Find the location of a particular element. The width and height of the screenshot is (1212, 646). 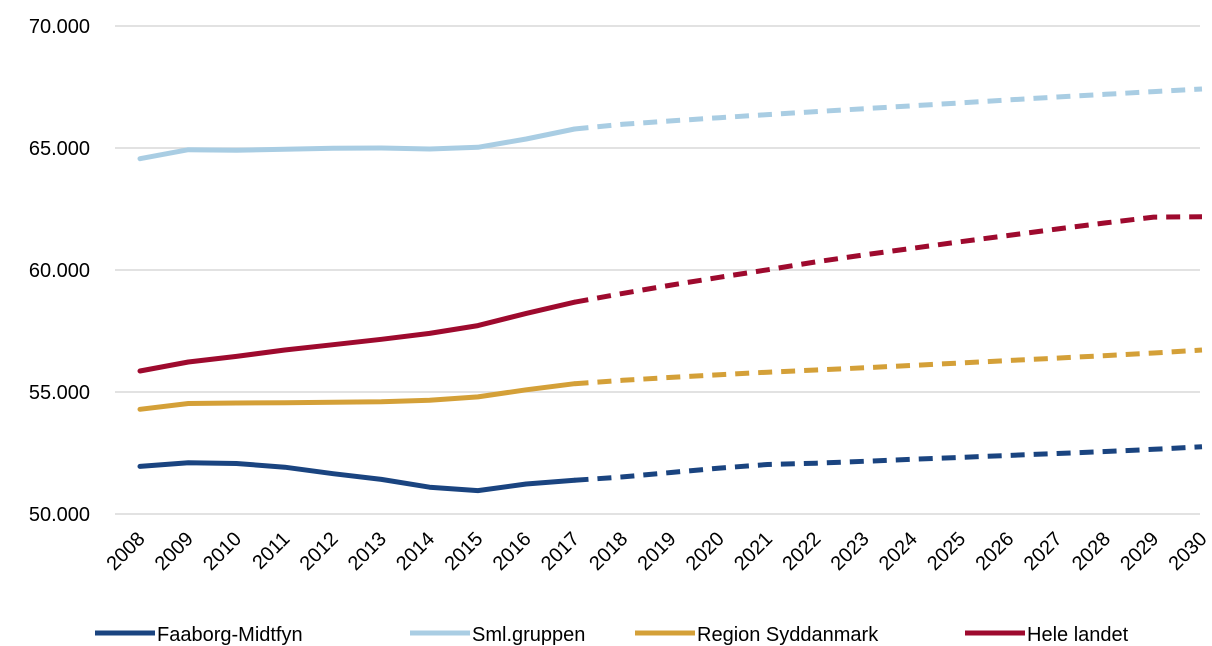

x-tick-label: 2010 is located at coordinates (222, 551).